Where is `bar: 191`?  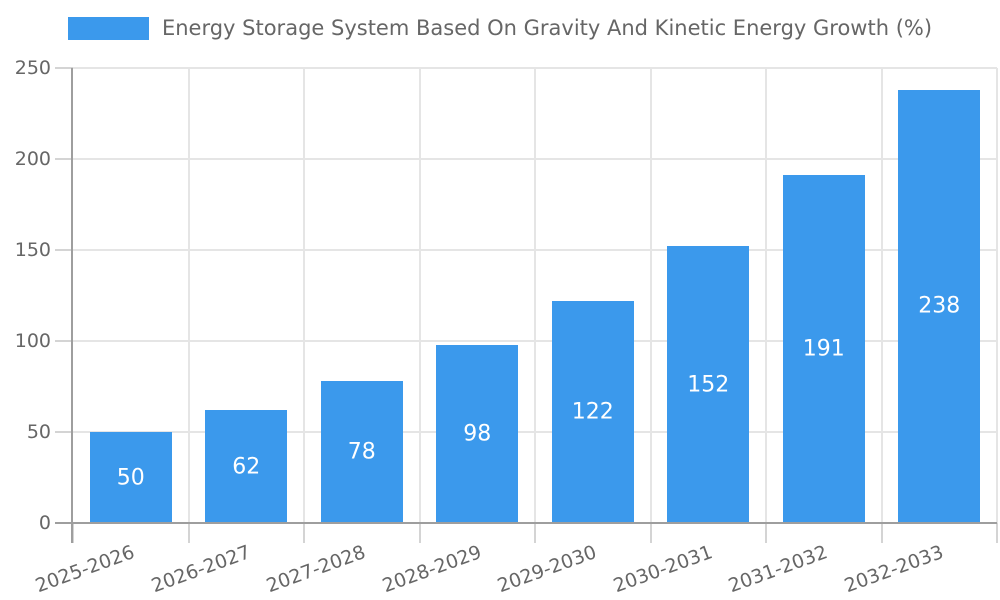 bar: 191 is located at coordinates (823, 349).